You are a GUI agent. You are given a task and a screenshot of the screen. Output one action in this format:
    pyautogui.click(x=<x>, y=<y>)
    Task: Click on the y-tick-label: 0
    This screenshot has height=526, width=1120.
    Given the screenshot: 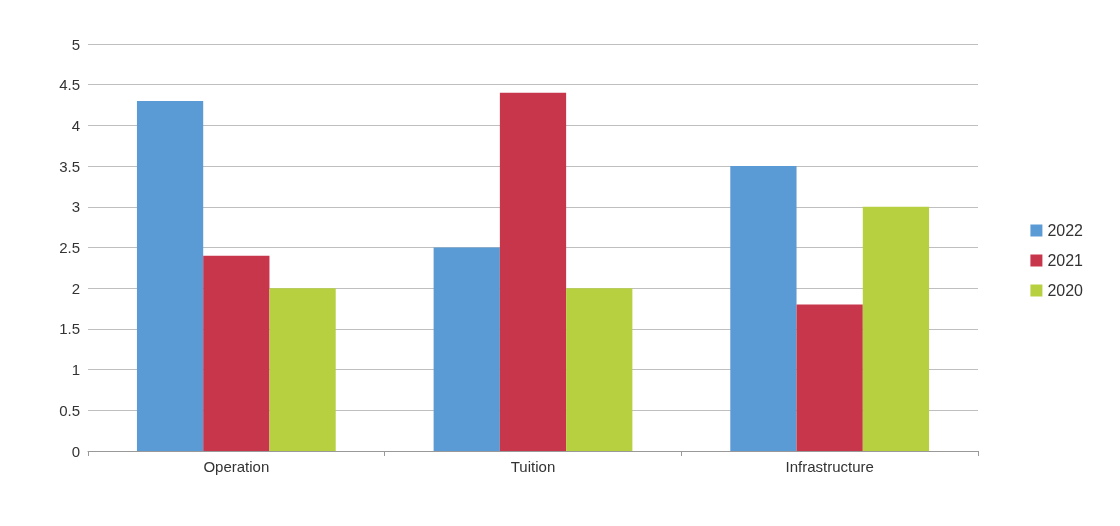 What is the action you would take?
    pyautogui.click(x=75, y=451)
    